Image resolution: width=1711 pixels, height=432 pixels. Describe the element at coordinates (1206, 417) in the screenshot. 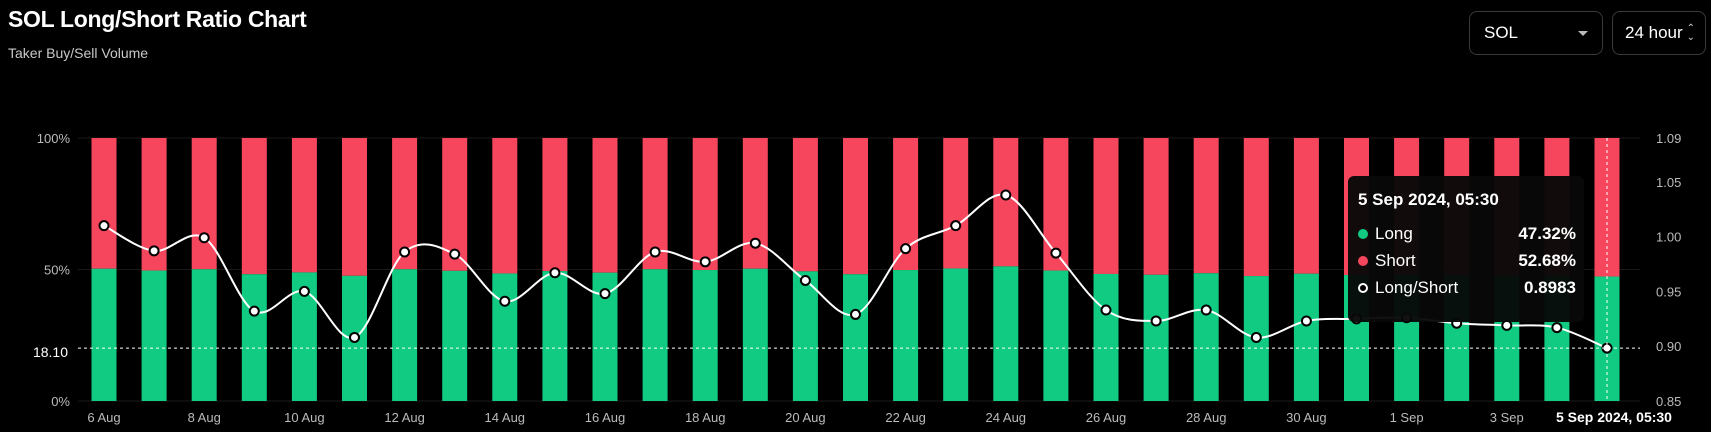

I see `x-tick-label: 28 Aug` at that location.